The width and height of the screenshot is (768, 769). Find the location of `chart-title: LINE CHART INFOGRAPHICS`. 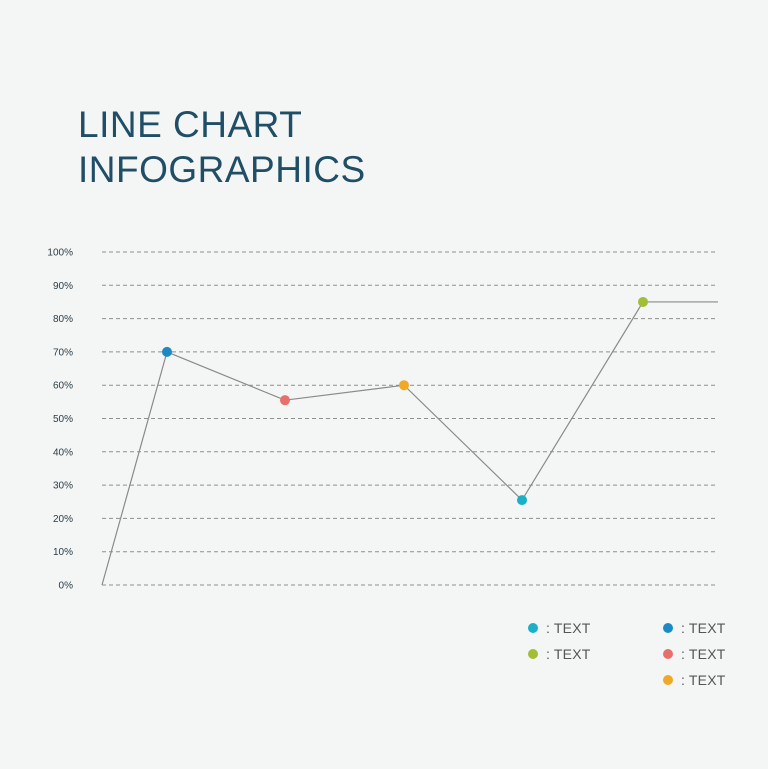

chart-title: LINE CHART INFOGRAPHICS is located at coordinates (222, 147).